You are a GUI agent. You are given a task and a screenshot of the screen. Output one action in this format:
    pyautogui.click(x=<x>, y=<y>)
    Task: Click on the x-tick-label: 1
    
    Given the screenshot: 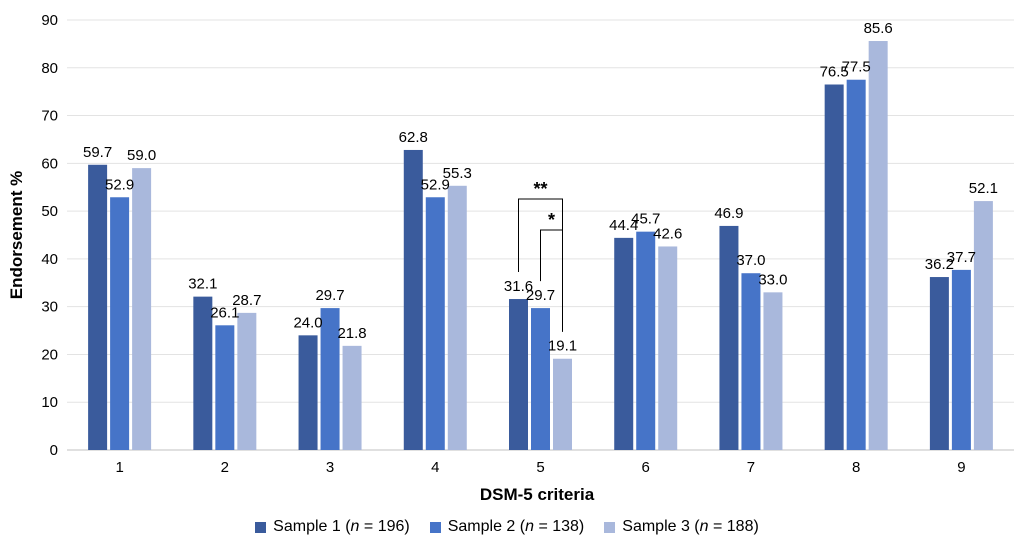 What is the action you would take?
    pyautogui.click(x=119, y=467)
    